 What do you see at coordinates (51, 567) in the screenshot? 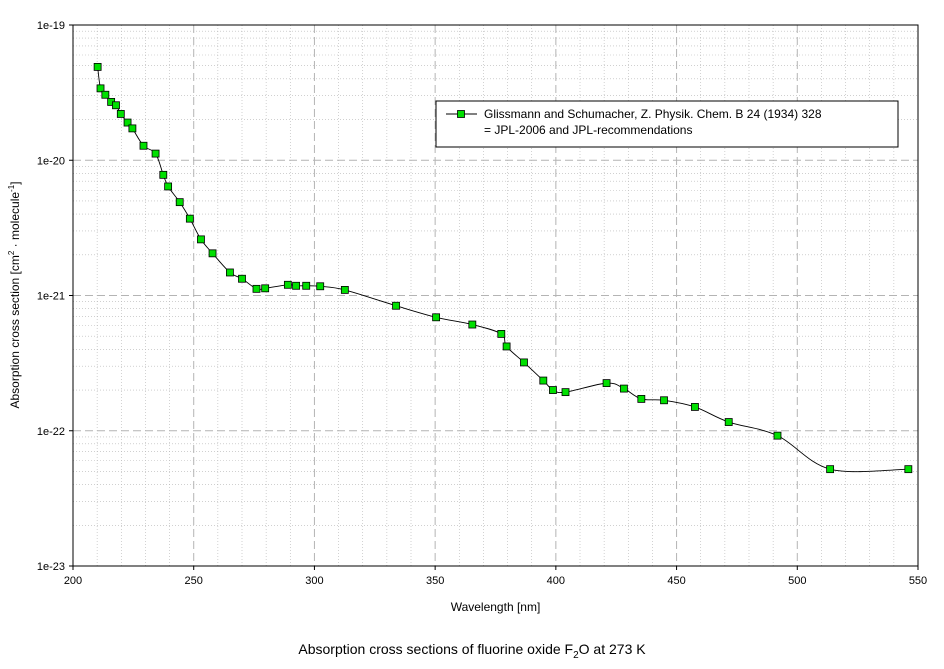
I see `y-tick-label: 1e-23` at bounding box center [51, 567].